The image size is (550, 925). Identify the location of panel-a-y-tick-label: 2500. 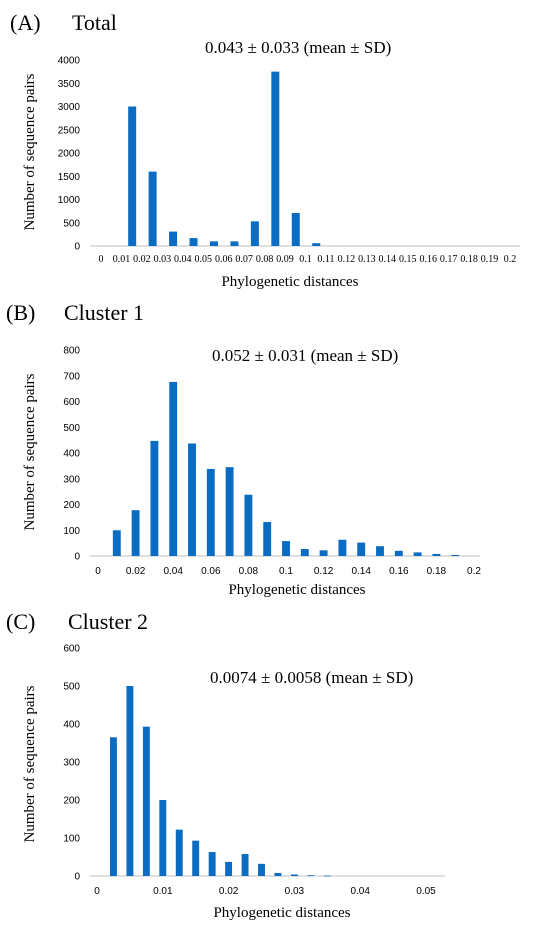
(69, 130).